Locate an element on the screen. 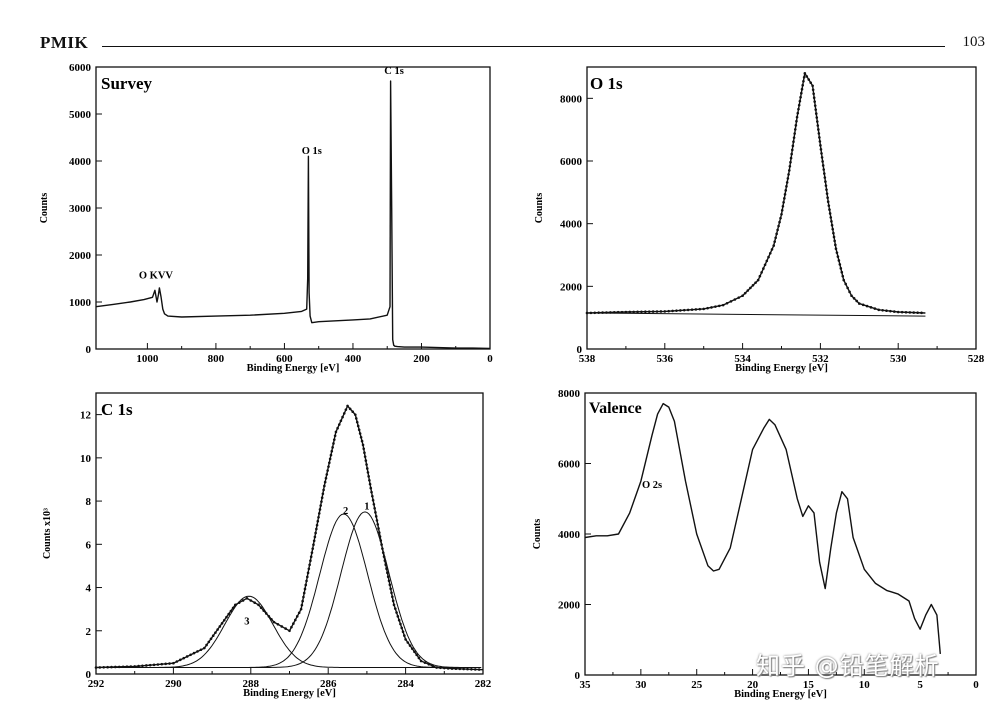  header-rule is located at coordinates (523, 46).